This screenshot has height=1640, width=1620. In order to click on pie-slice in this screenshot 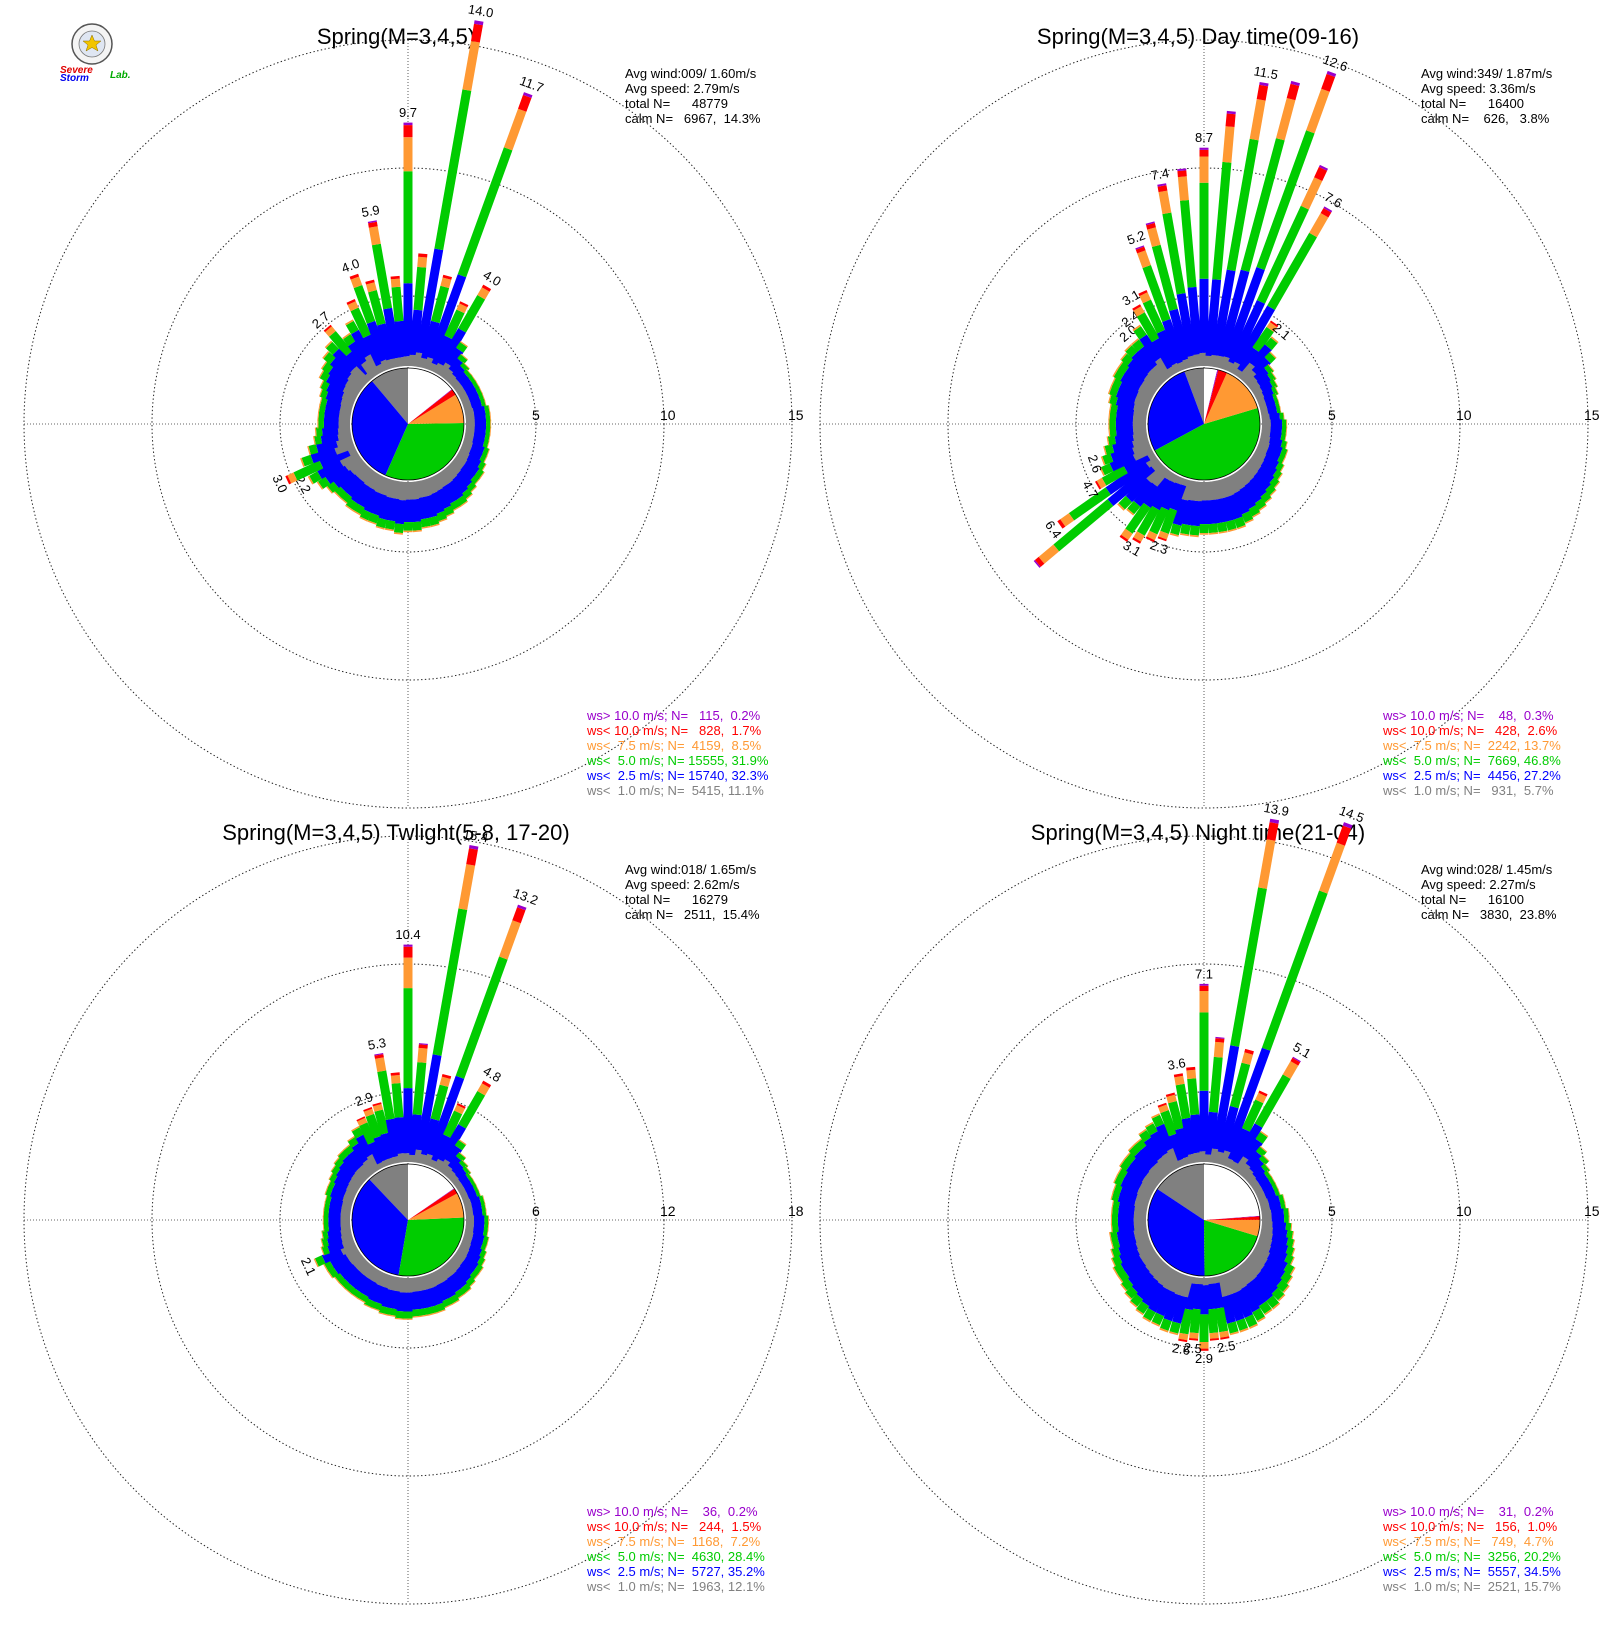, I will do `click(1211, 396)`.